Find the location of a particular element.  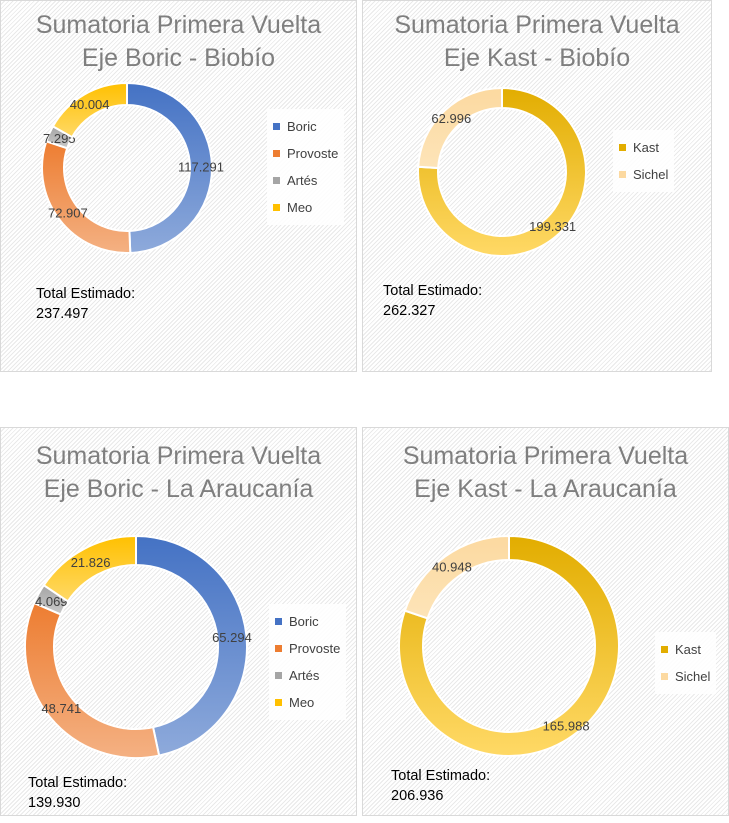

total-estimate: Total Estimado: 262.327 is located at coordinates (432, 301).